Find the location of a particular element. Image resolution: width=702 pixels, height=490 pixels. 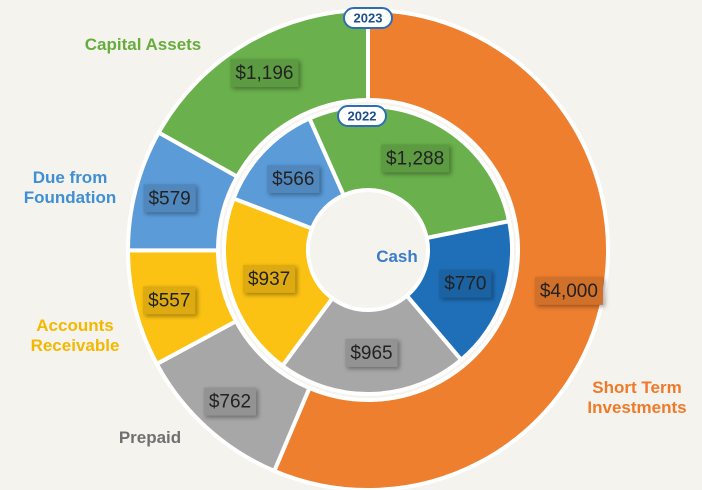

series-label: 2023 is located at coordinates (368, 17).